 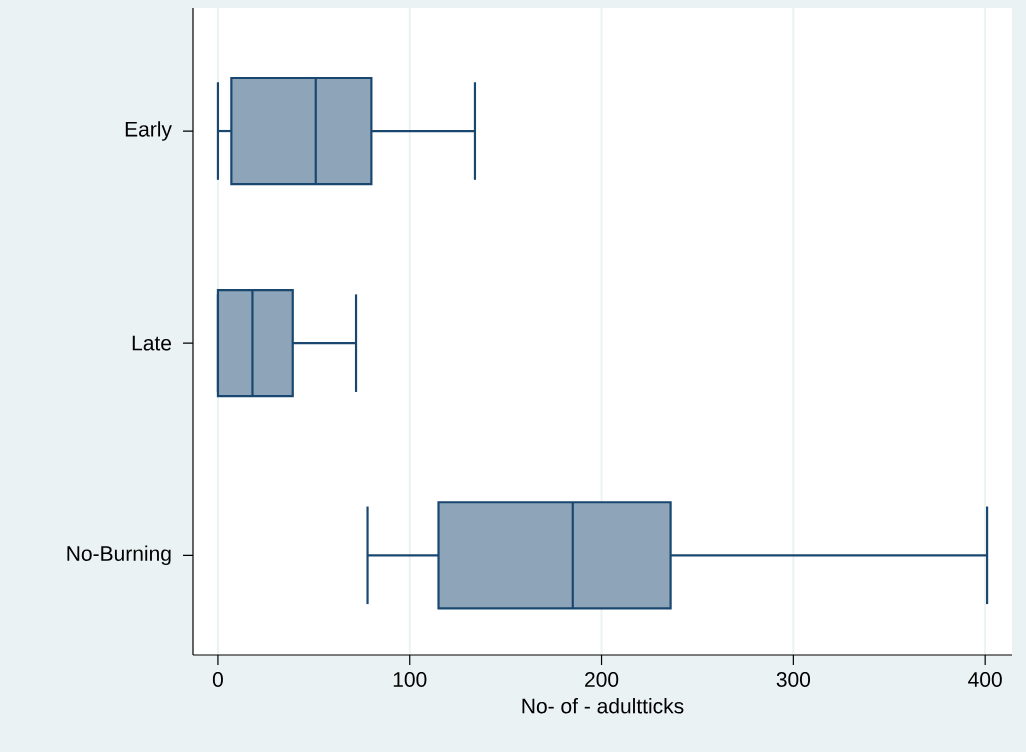 What do you see at coordinates (152, 343) in the screenshot?
I see `y-tick-label: Late` at bounding box center [152, 343].